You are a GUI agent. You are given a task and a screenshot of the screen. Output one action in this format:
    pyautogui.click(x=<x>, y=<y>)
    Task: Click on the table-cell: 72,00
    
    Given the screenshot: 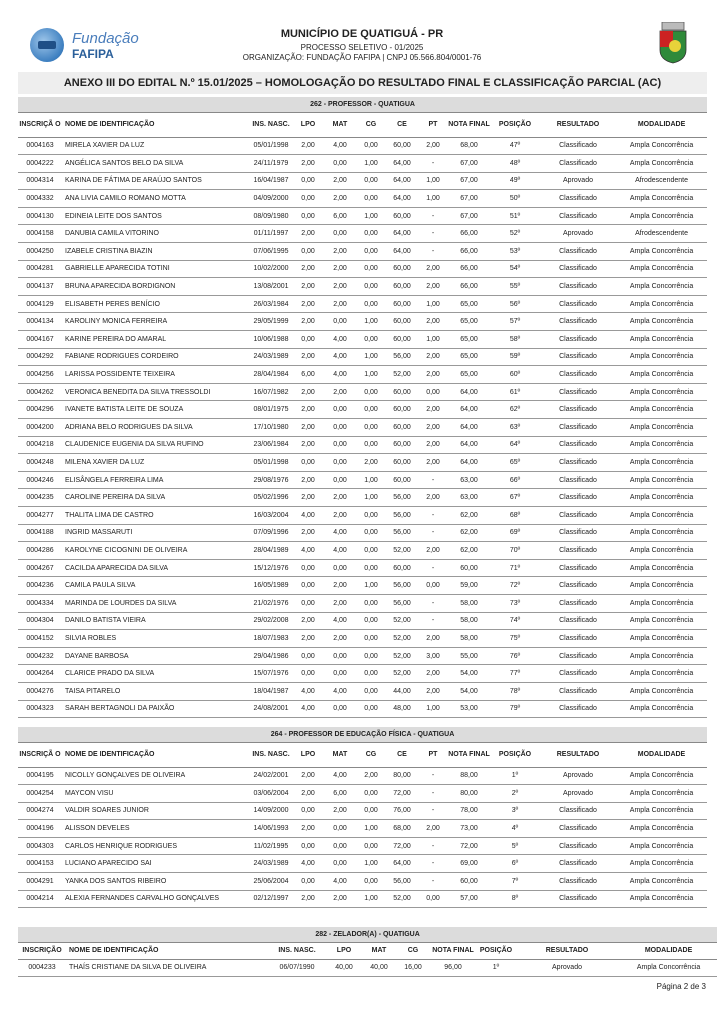 What is the action you would take?
    pyautogui.click(x=402, y=793)
    